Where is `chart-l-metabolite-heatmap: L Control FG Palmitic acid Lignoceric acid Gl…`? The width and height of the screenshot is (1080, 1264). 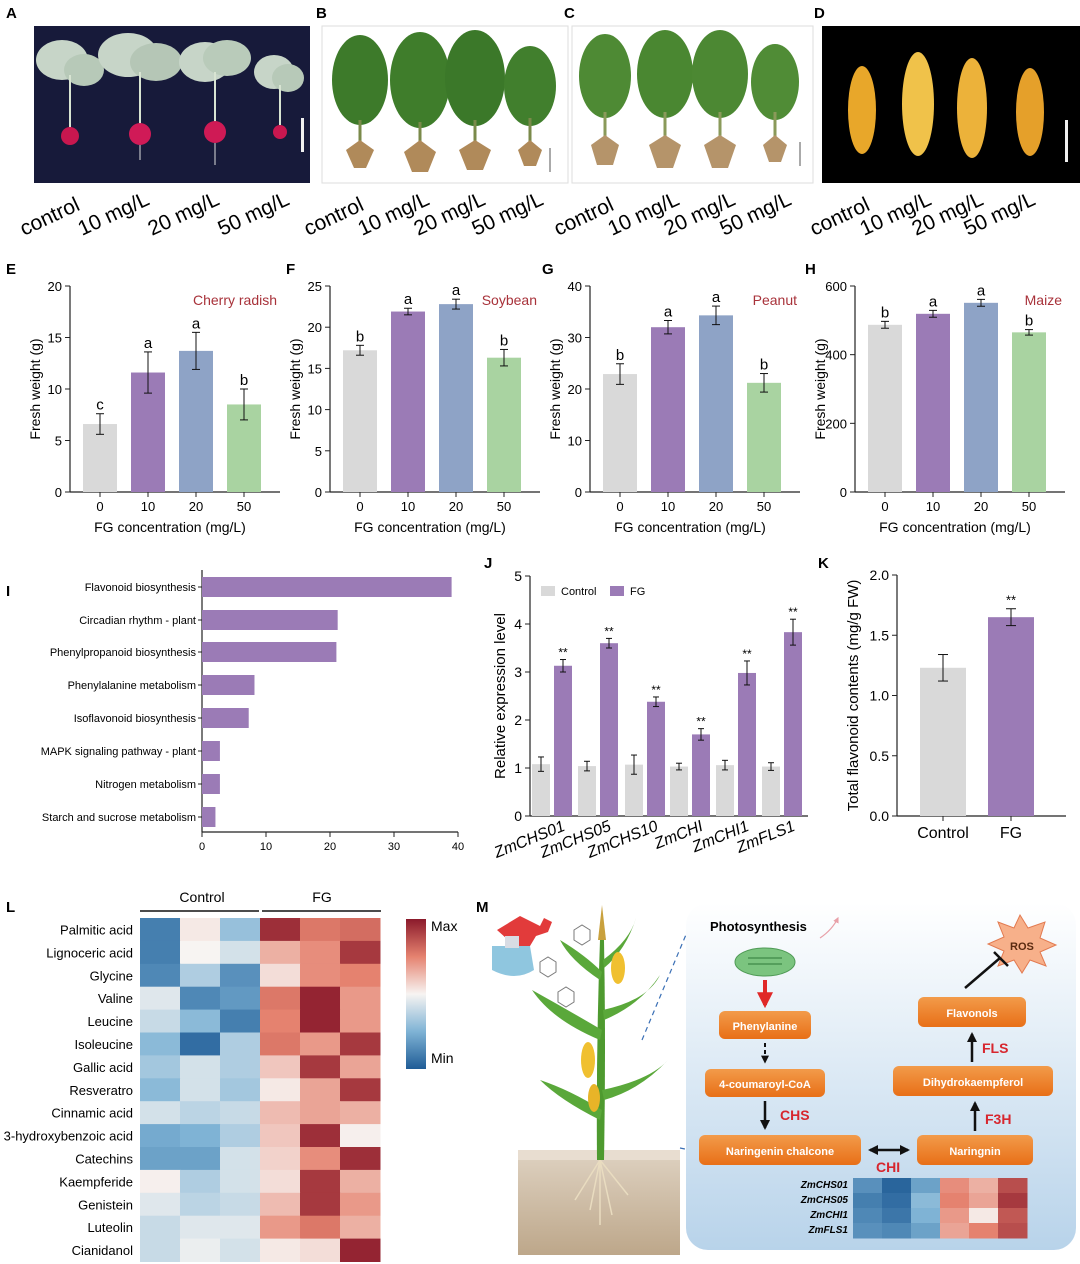 chart-l-metabolite-heatmap: L Control FG Palmitic acid Lignoceric acid Gl… is located at coordinates (230, 1075).